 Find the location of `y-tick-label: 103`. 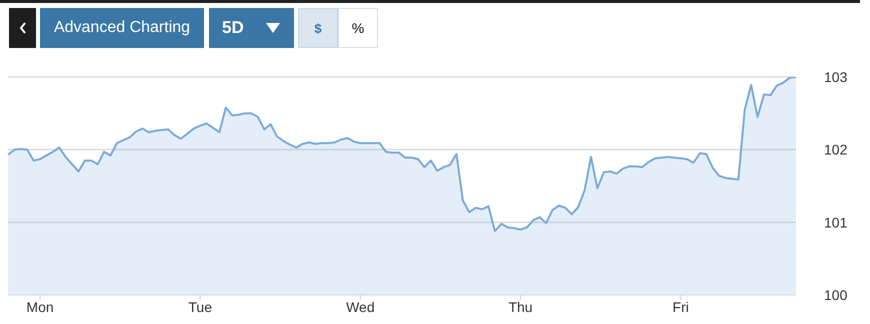

y-tick-label: 103 is located at coordinates (836, 76).